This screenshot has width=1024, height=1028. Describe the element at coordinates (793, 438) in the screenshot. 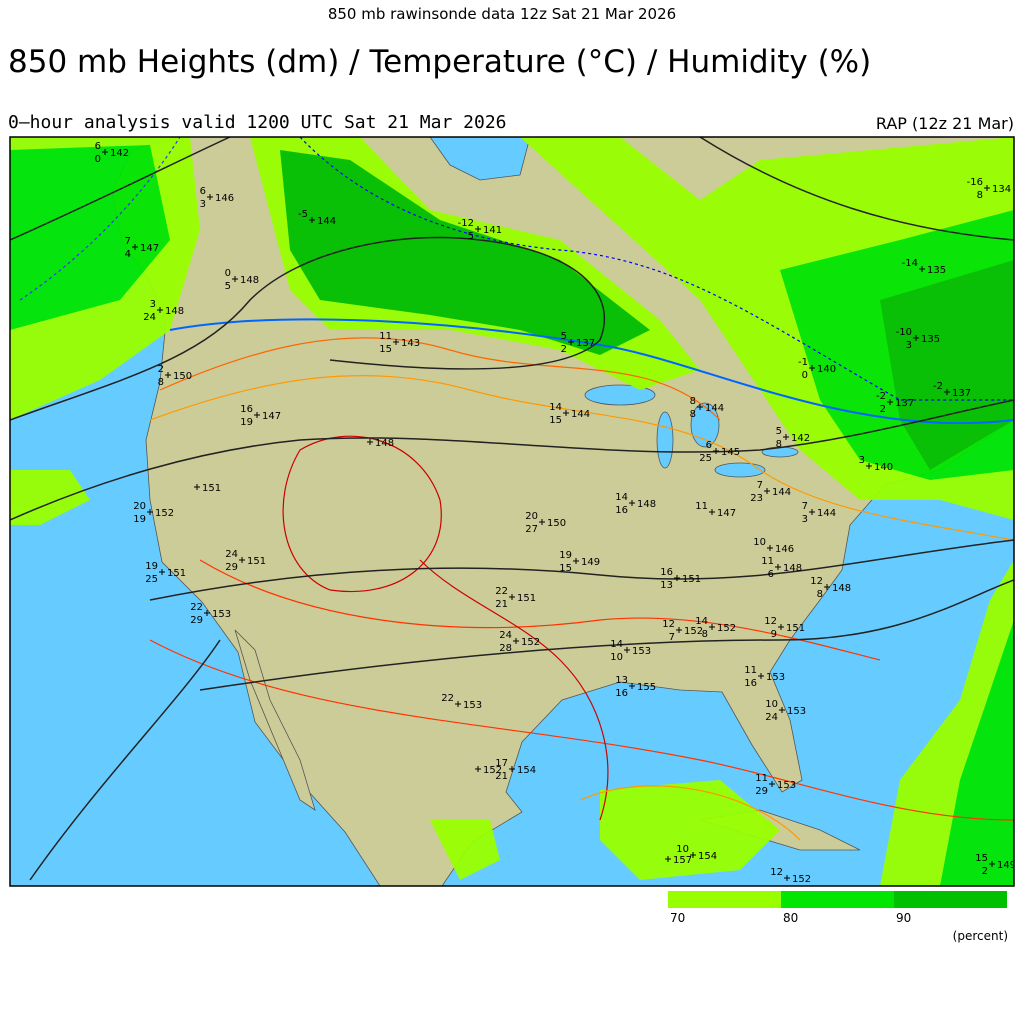

I see `station: 5 8 142` at that location.